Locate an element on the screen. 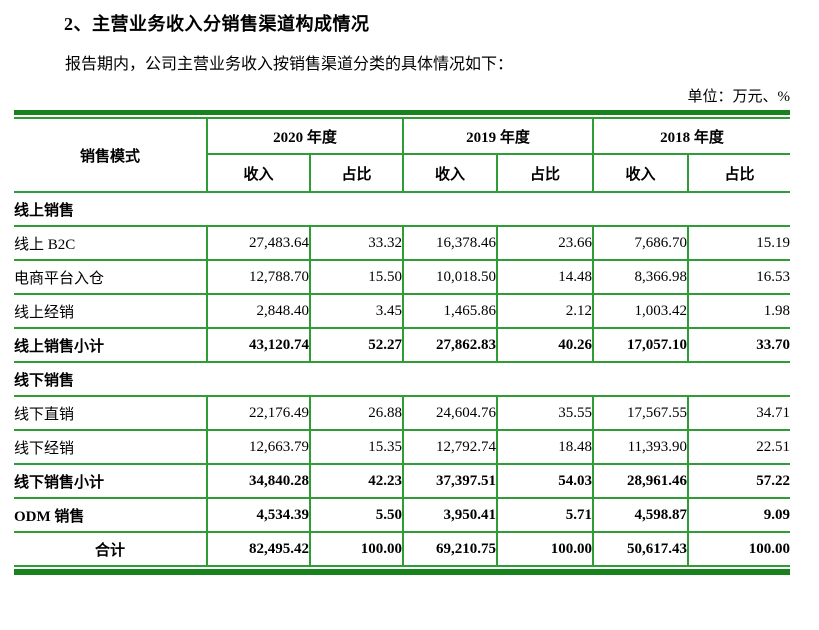 Image resolution: width=819 pixels, height=630 pixels. cell-value: 14.48 is located at coordinates (545, 277).